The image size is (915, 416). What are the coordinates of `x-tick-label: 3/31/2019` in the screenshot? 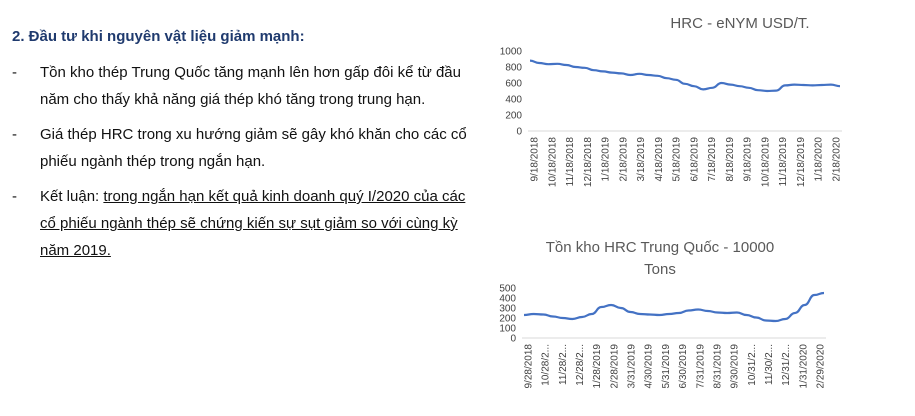 It's located at (632, 366).